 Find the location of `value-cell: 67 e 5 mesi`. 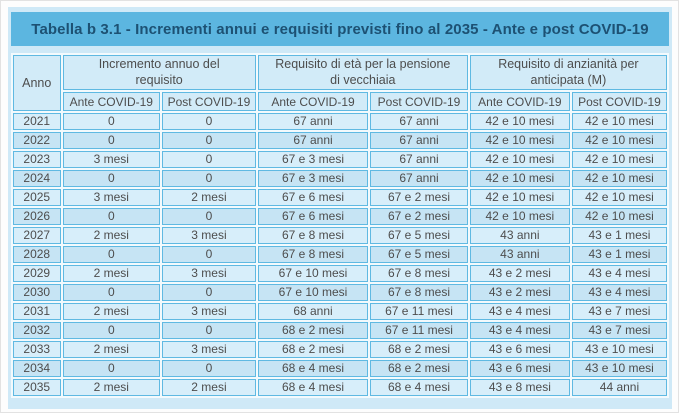

value-cell: 67 e 5 mesi is located at coordinates (419, 236).